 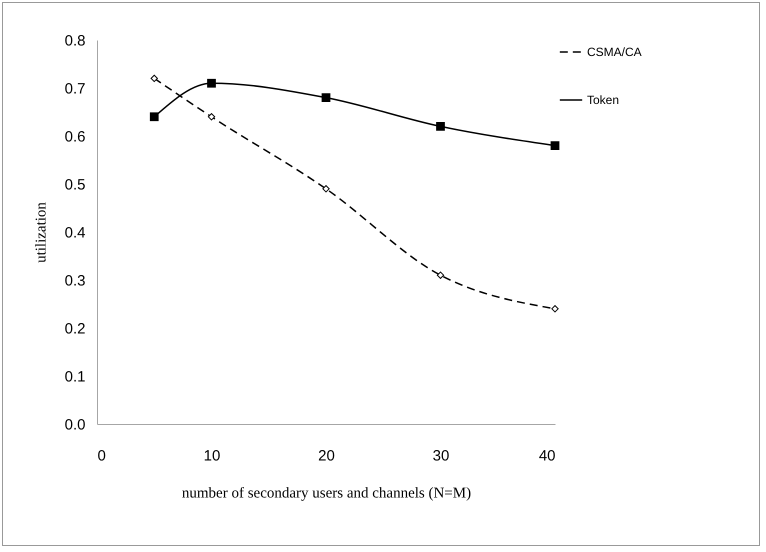 I want to click on y-tick-label: 0.7, so click(x=75, y=89).